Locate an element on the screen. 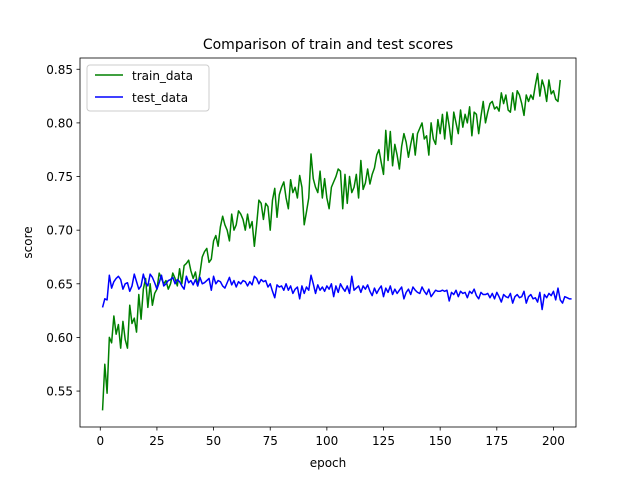  y-tick-label: 0.85 is located at coordinates (59, 70).